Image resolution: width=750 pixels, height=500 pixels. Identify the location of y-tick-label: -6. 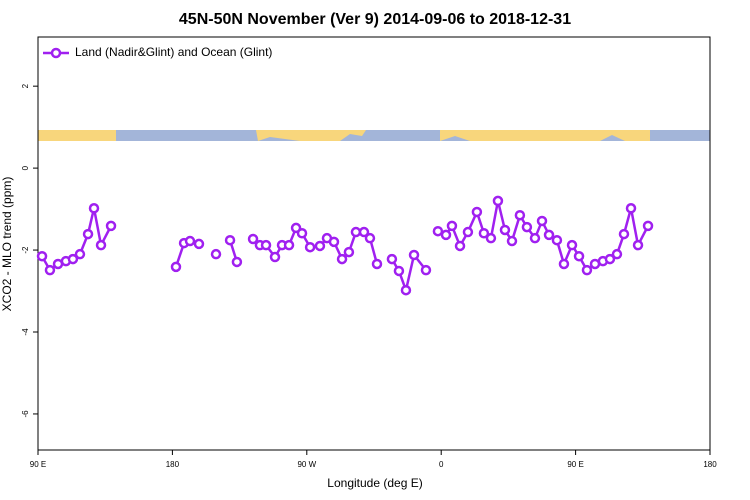
(25, 414).